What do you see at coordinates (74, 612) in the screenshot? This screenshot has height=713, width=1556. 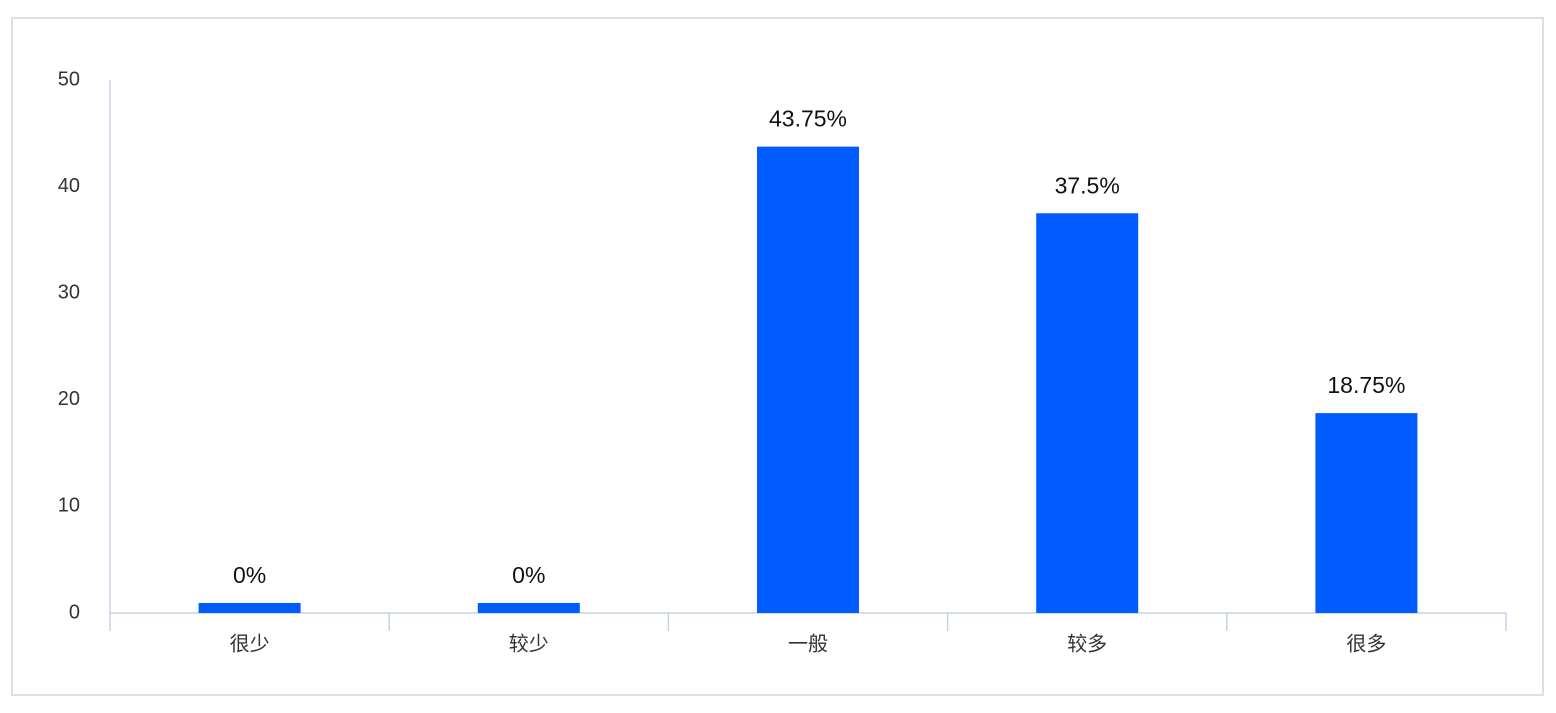 I see `y-tick-label: 0` at bounding box center [74, 612].